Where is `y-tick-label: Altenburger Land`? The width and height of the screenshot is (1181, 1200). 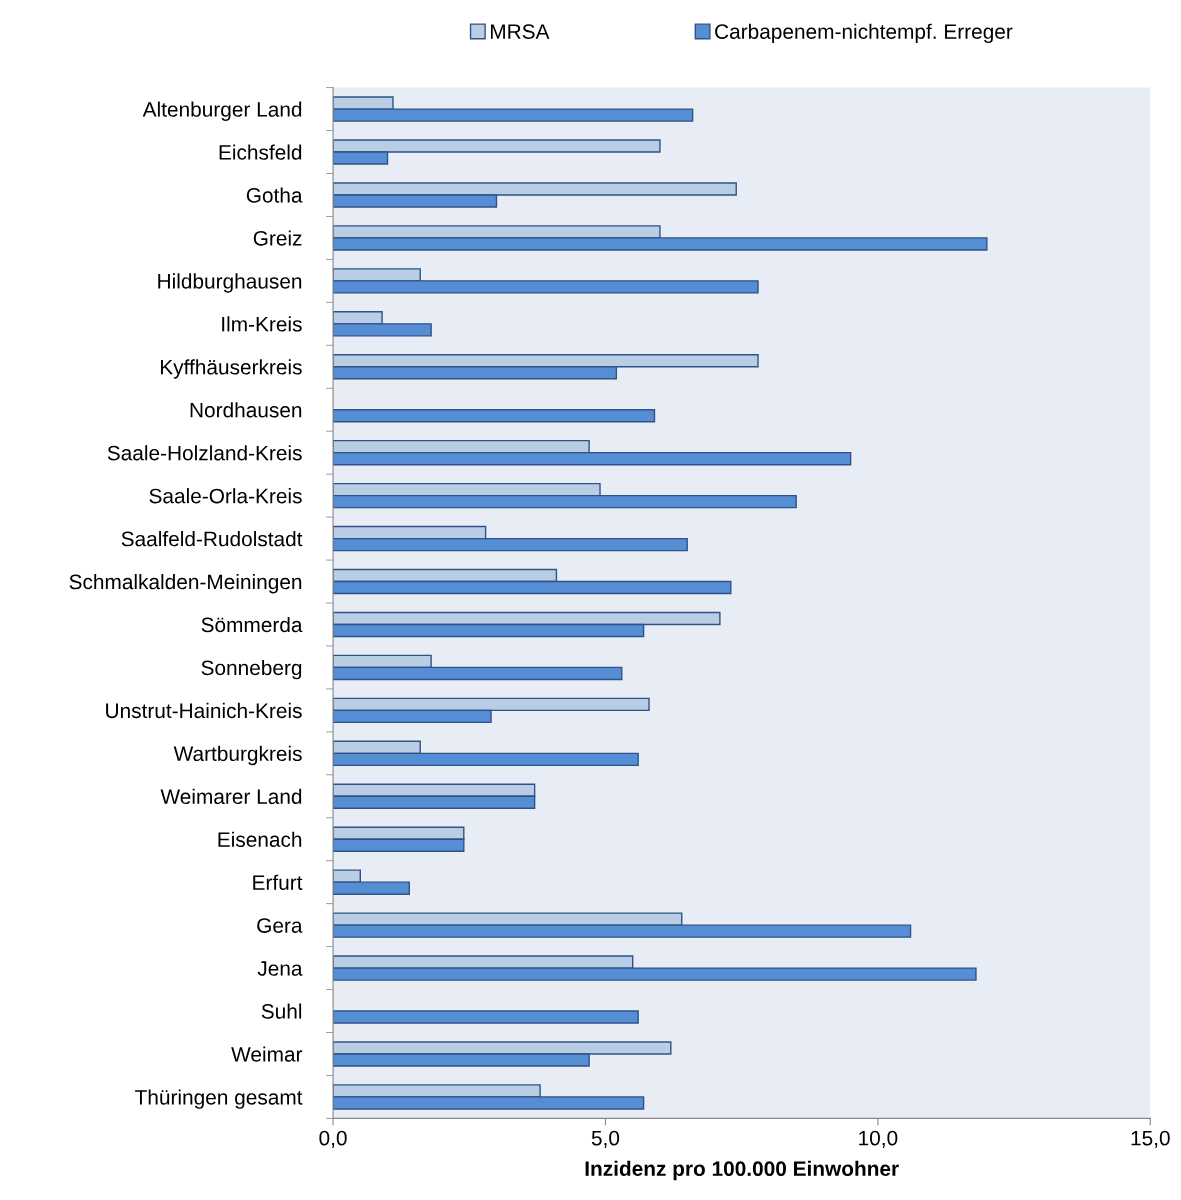 y-tick-label: Altenburger Land is located at coordinates (222, 111).